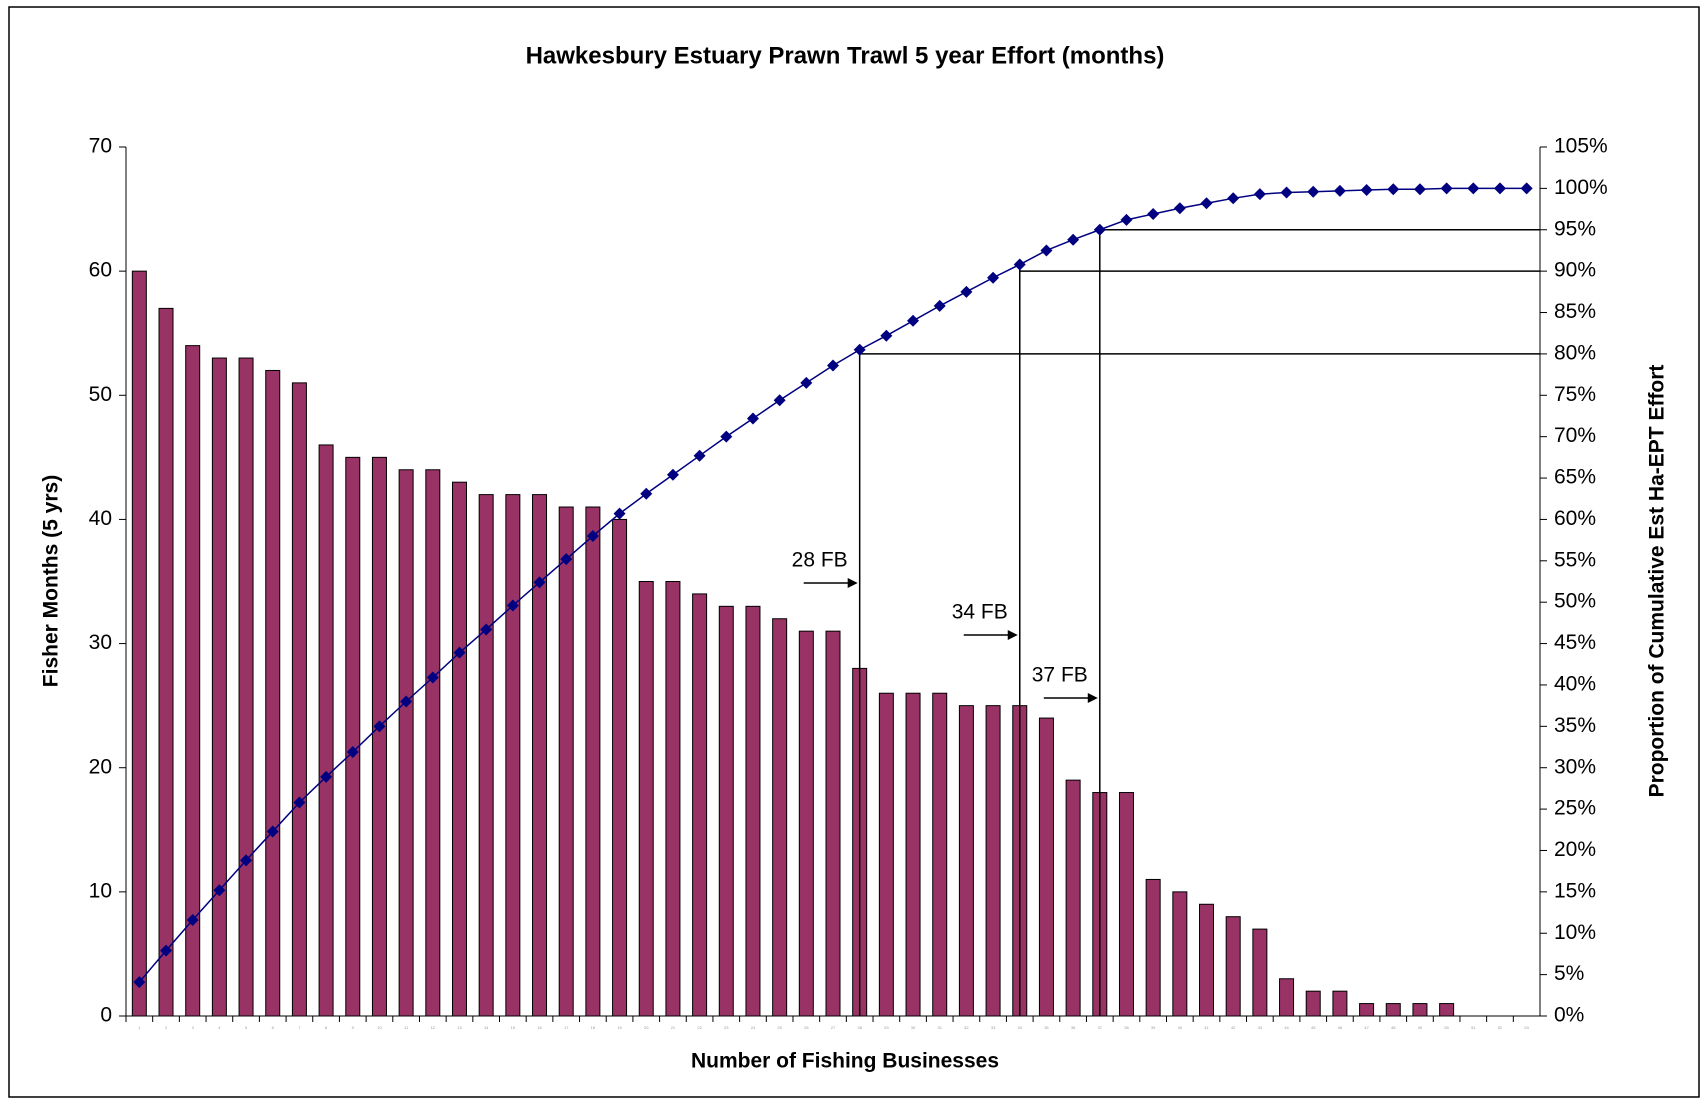  Describe the element at coordinates (1500, 1027) in the screenshot. I see `x-tick-label: 52` at that location.